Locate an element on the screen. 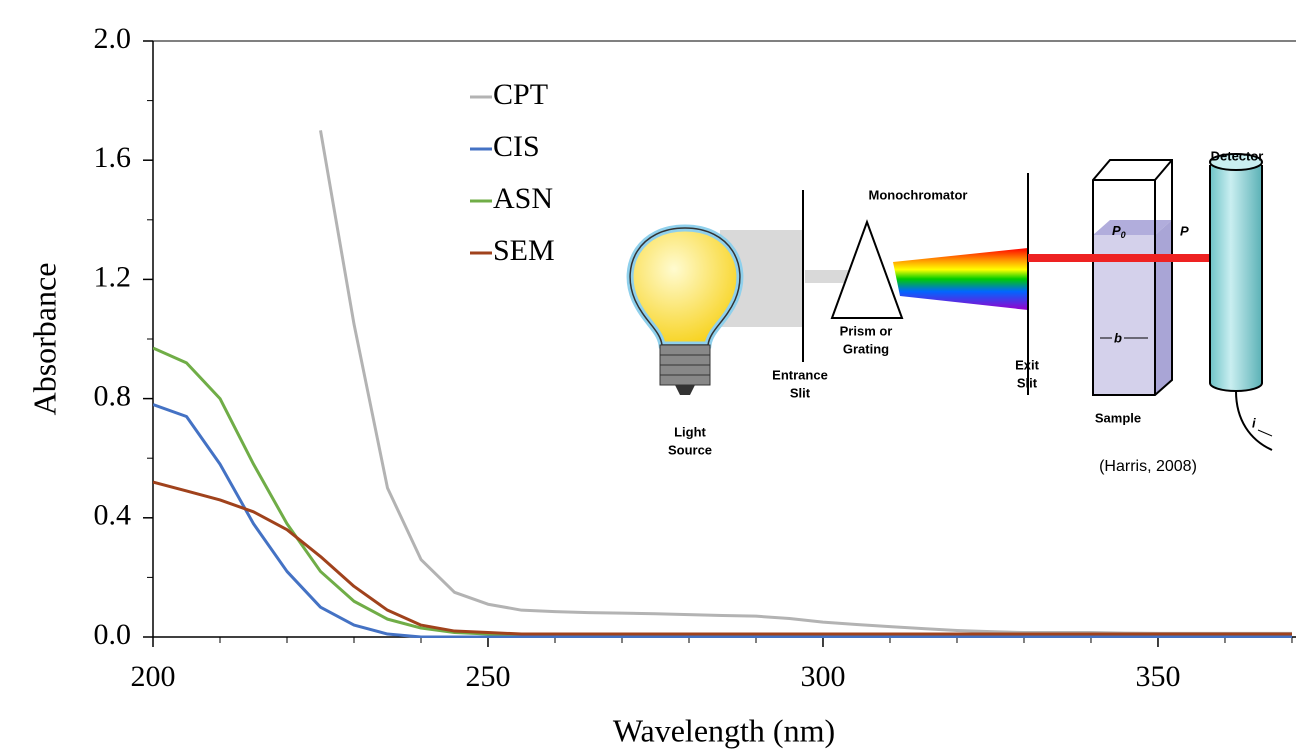 The height and width of the screenshot is (755, 1296). x-tick-label: 350 is located at coordinates (1157, 676).